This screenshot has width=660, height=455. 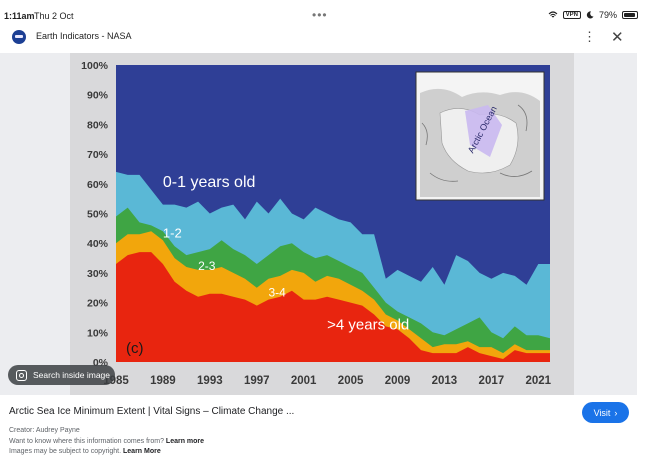 I want to click on vpn-badge: VPN, so click(x=571, y=15).